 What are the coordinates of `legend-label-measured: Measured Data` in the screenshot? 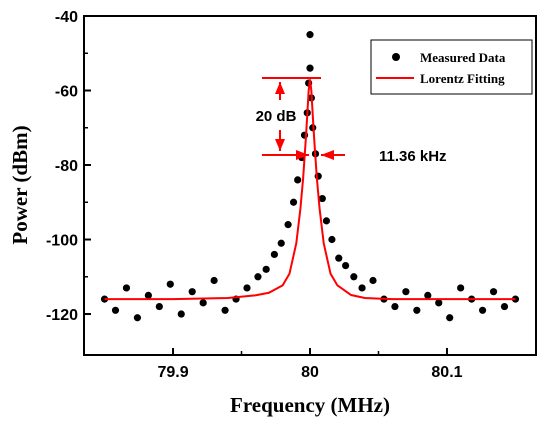 It's located at (463, 57).